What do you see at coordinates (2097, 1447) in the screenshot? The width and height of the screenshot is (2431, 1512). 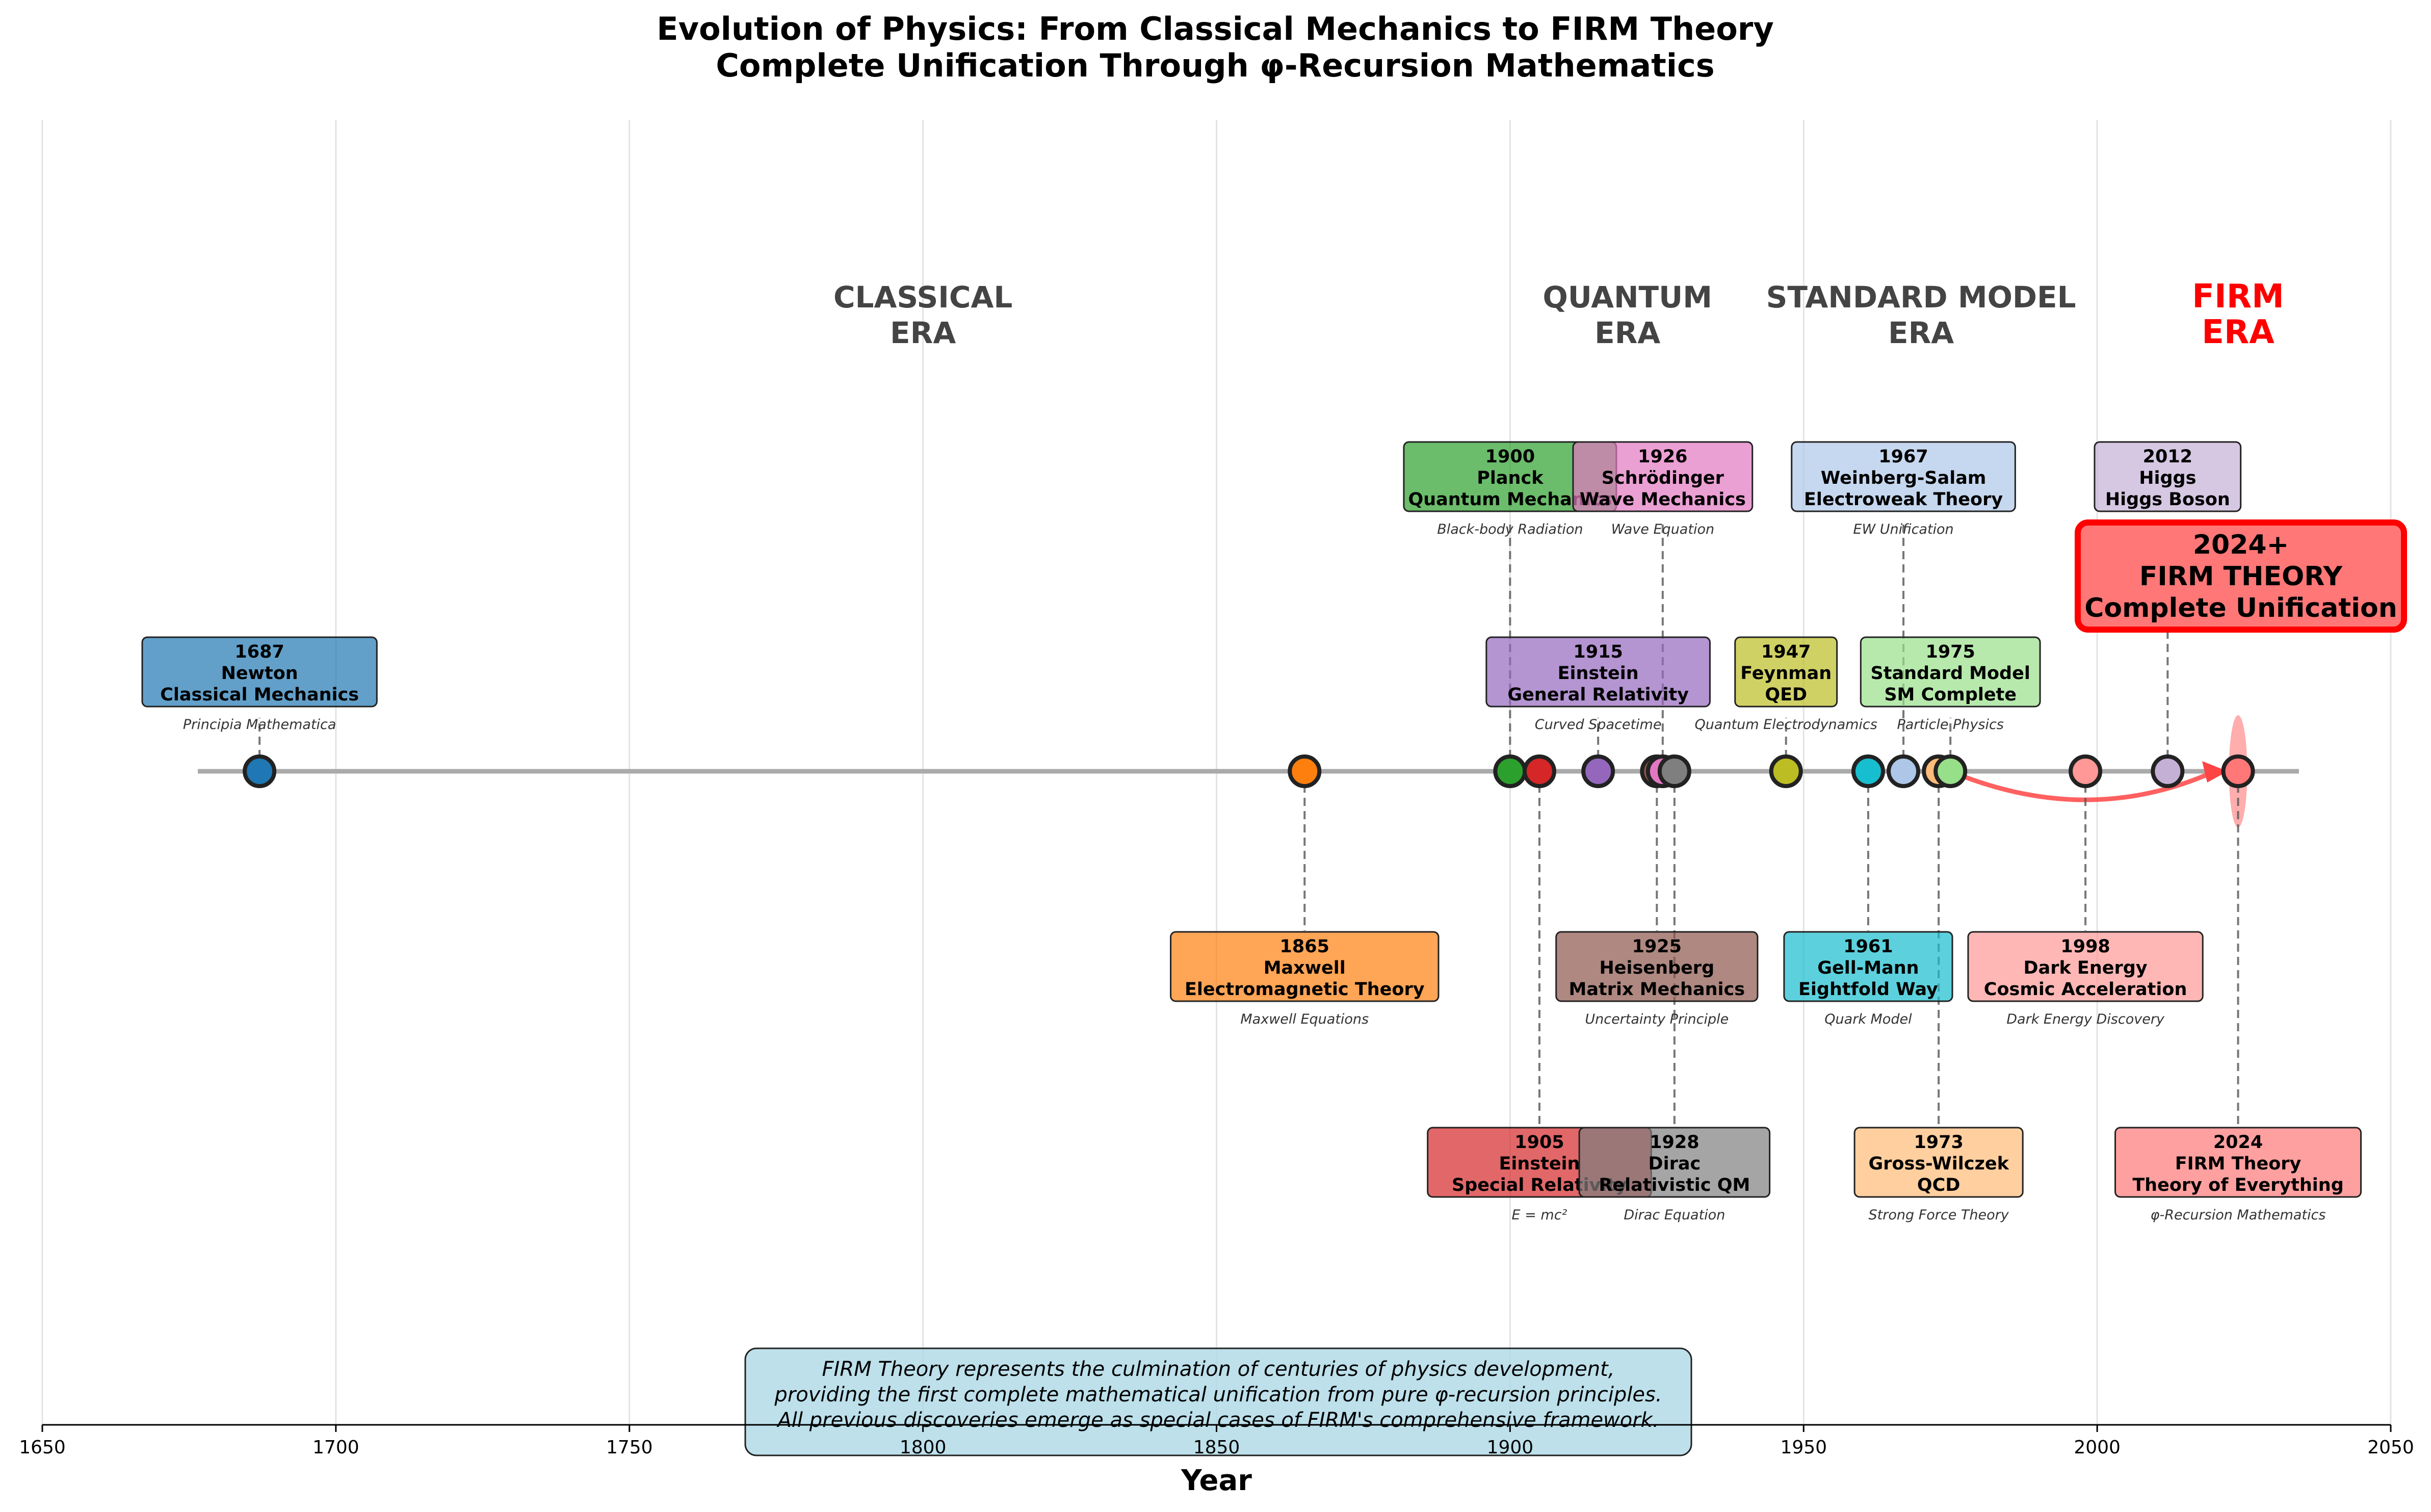 I see `x-tick-label: 2000` at bounding box center [2097, 1447].